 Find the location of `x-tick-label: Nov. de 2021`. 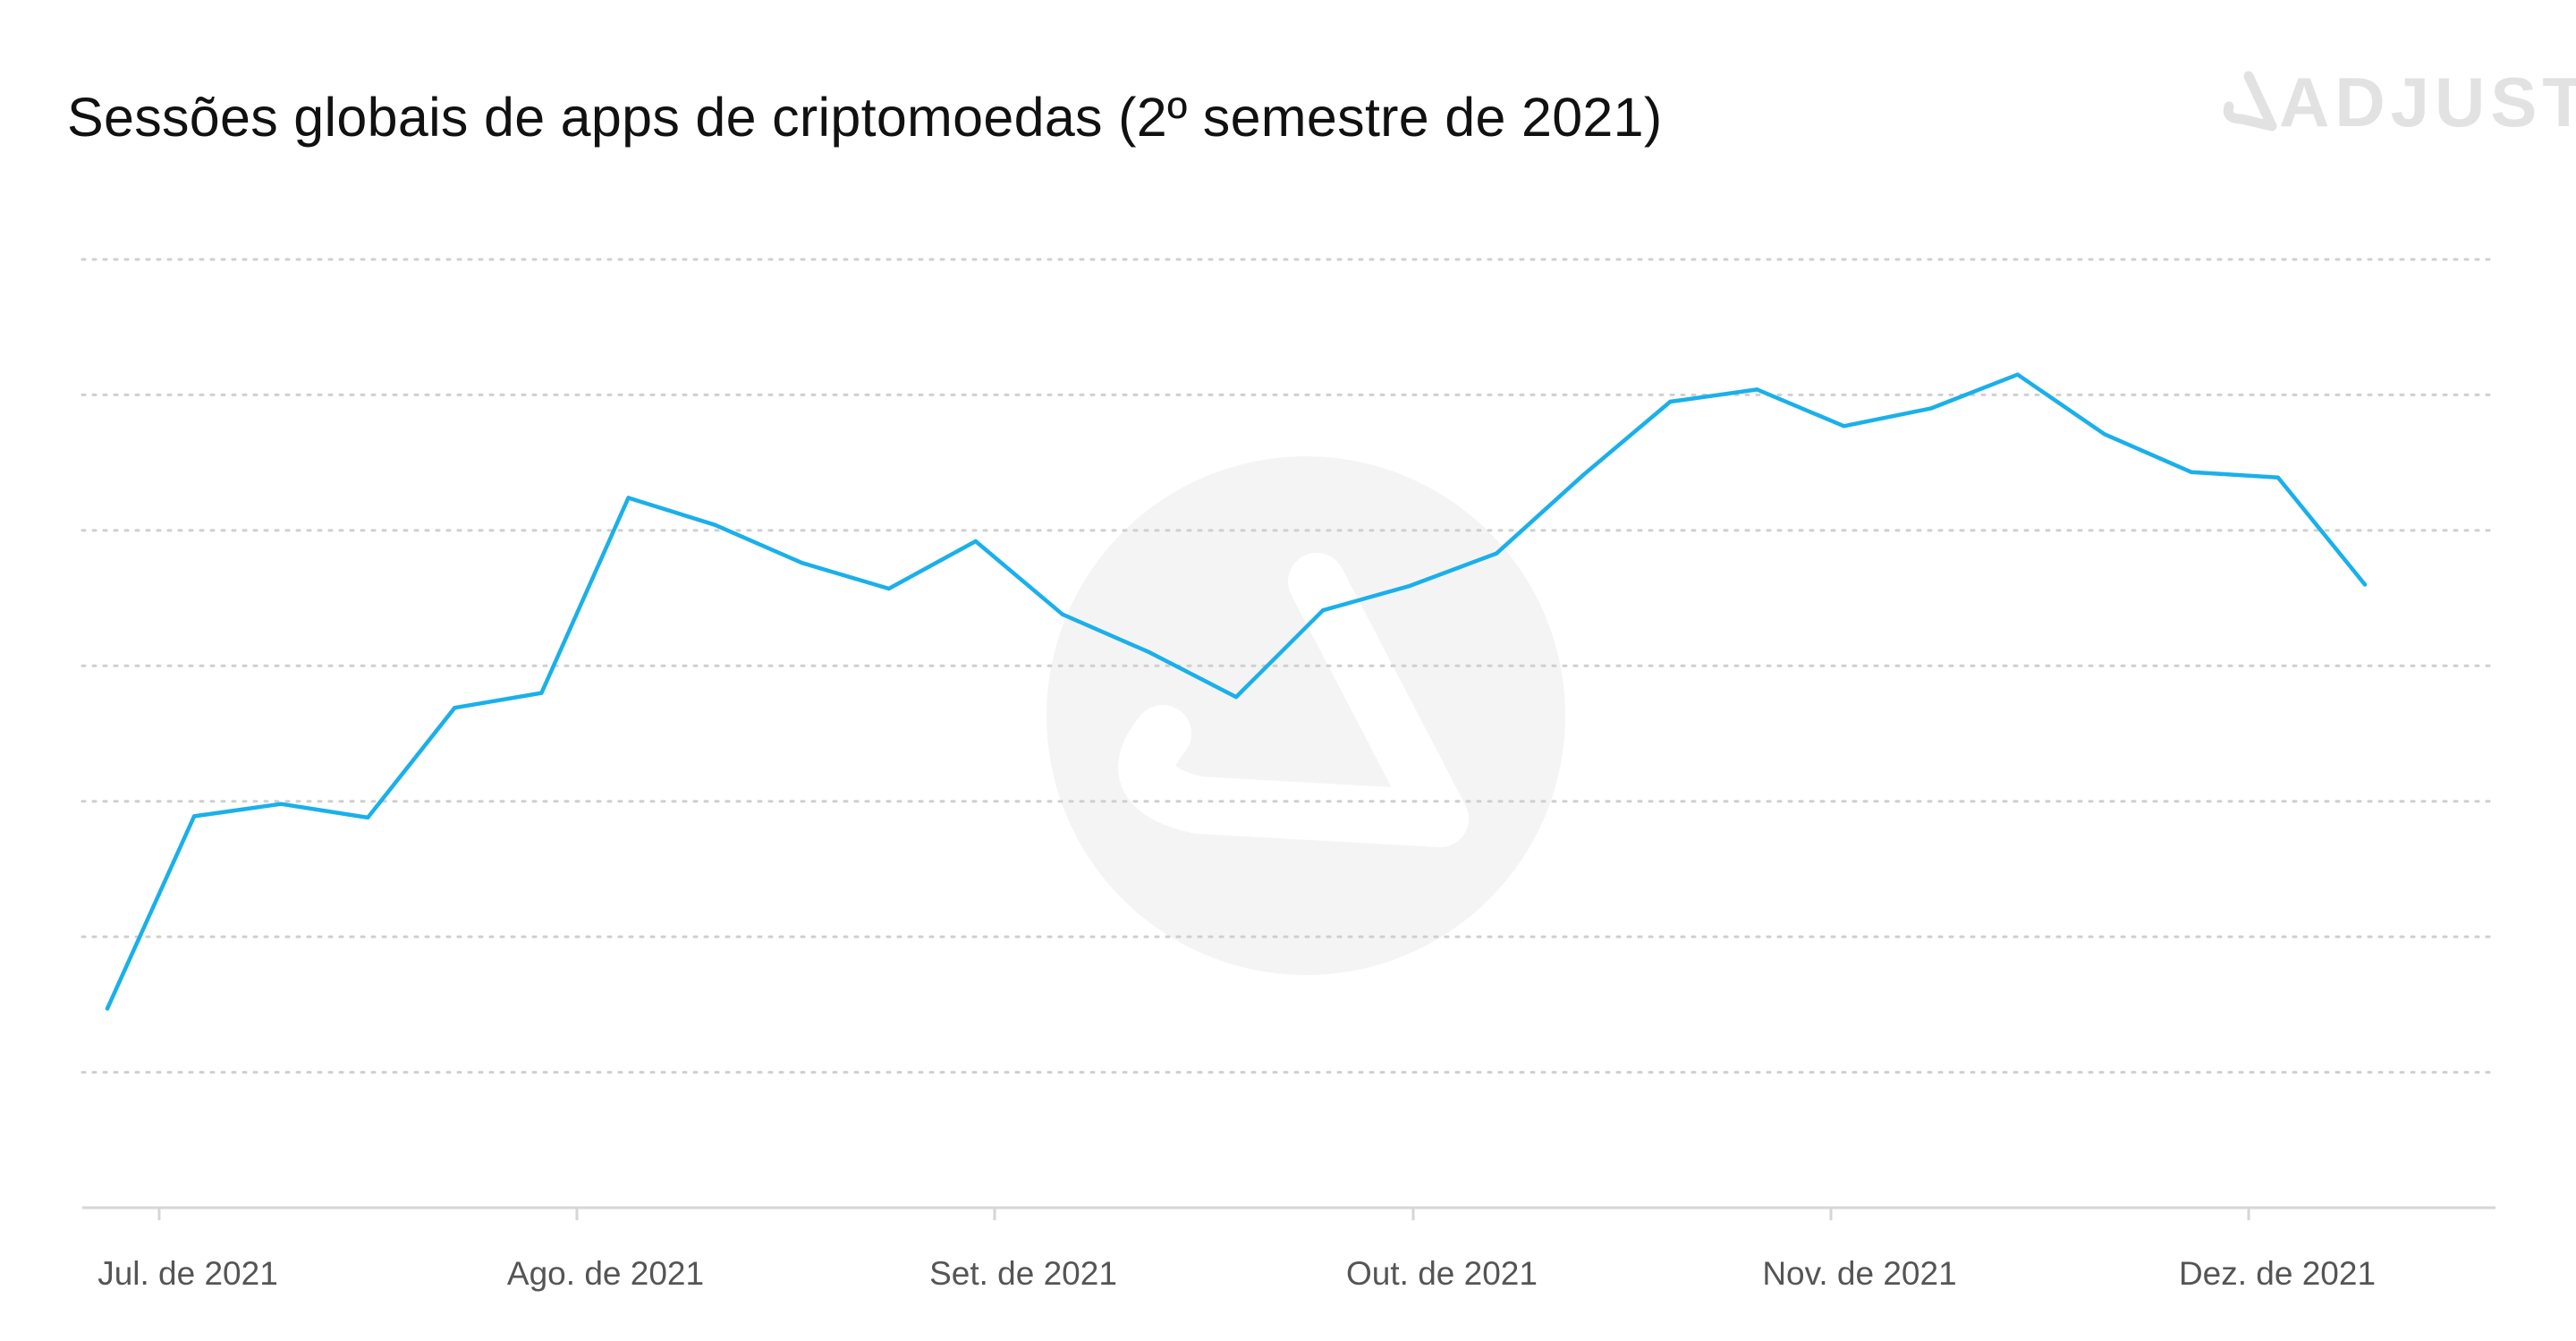

x-tick-label: Nov. de 2021 is located at coordinates (1859, 1273).